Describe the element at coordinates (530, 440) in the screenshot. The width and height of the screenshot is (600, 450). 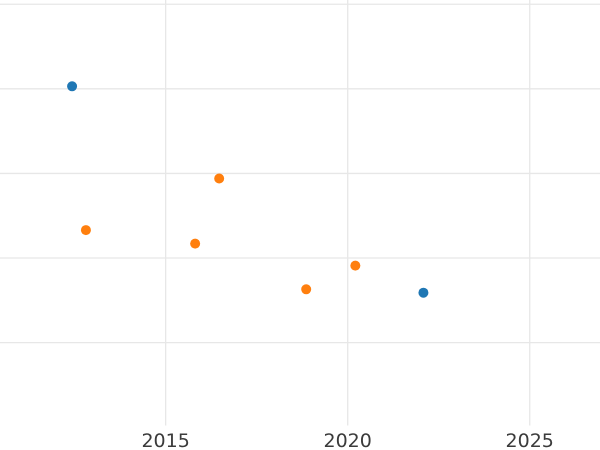
I see `x-tick-label: 2025` at that location.